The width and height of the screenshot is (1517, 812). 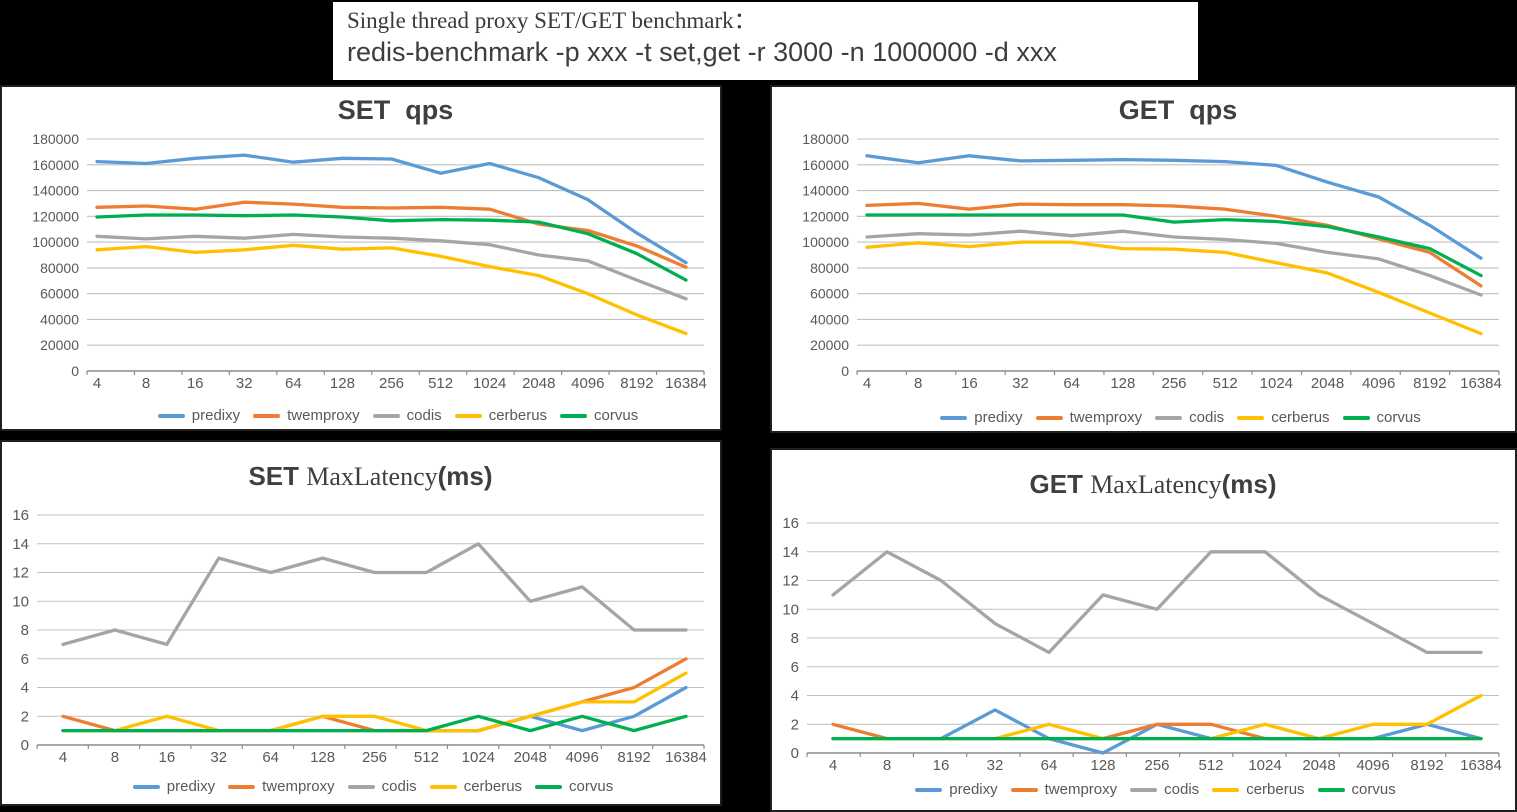 What do you see at coordinates (833, 765) in the screenshot?
I see `x-axis-category-label: 4` at bounding box center [833, 765].